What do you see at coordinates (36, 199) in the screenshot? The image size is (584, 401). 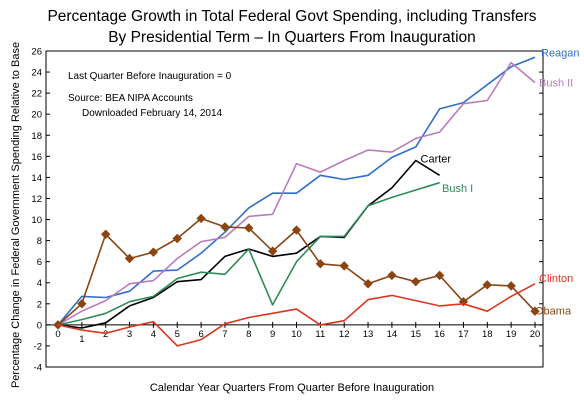 I see `y-tick-label: 12` at bounding box center [36, 199].